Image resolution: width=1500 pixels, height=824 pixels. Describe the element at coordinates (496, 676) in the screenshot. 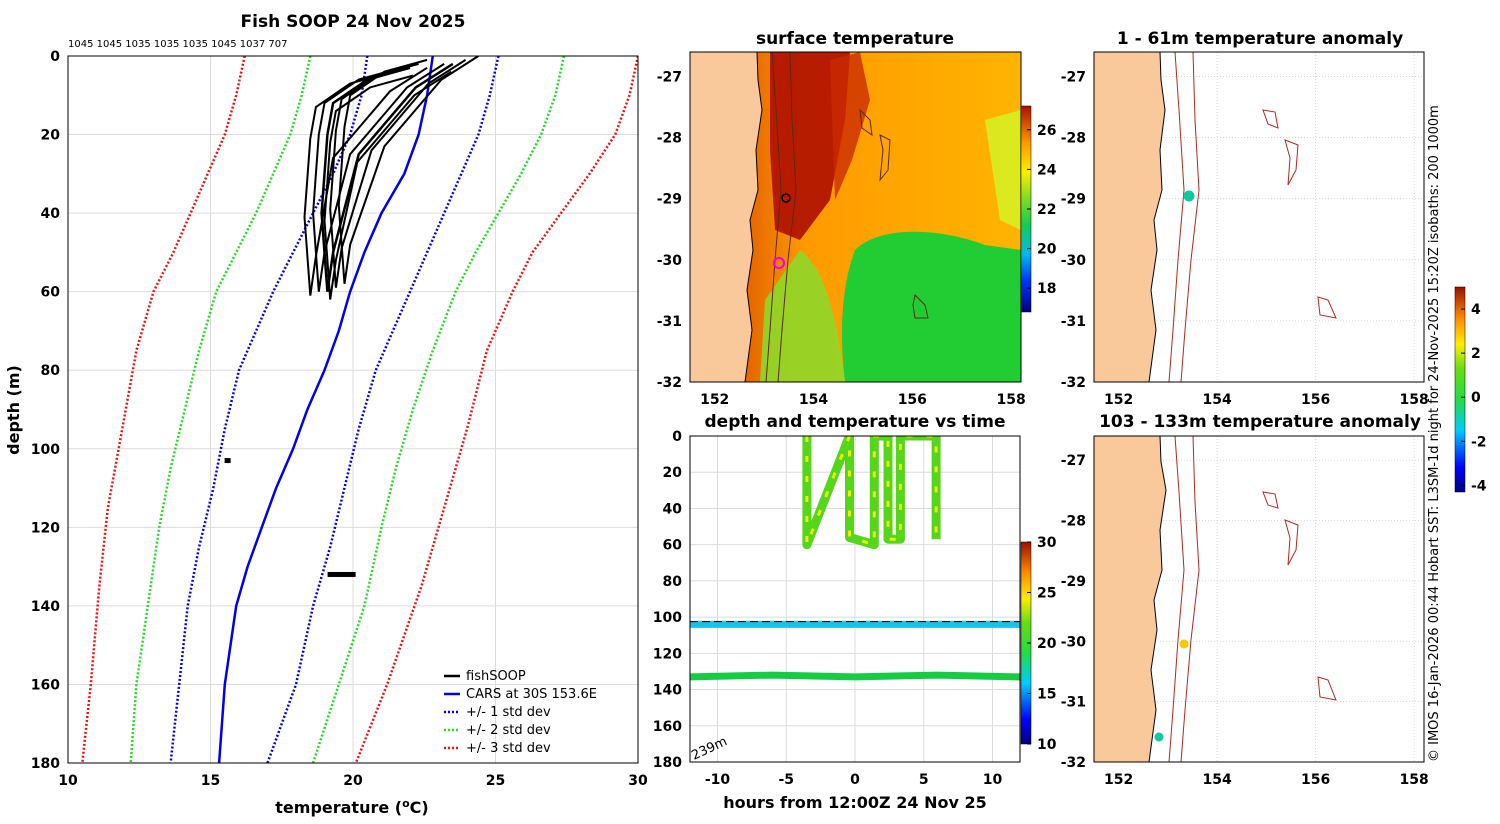

I see `legend-fishsoop: fishSOOP` at that location.